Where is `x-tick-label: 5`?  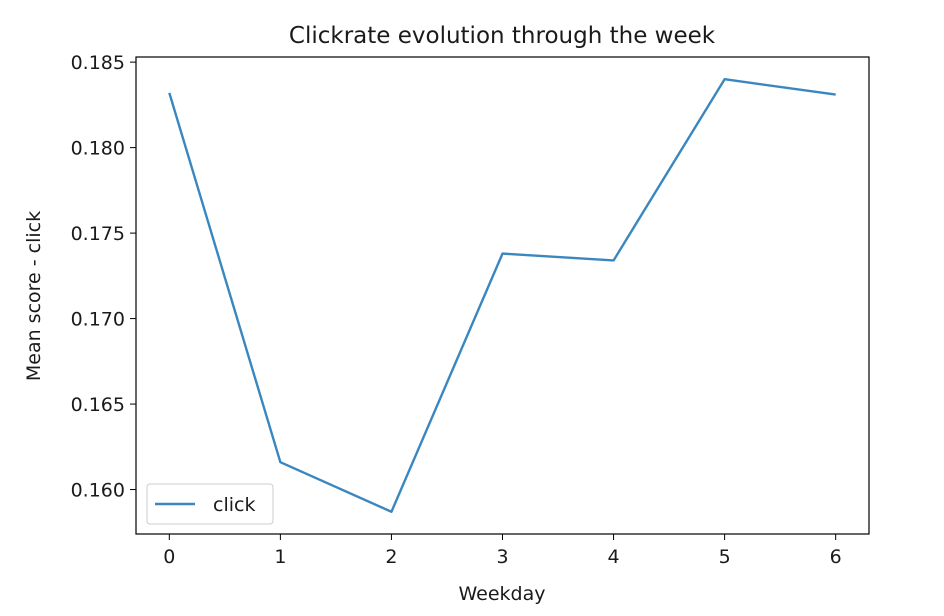 x-tick-label: 5 is located at coordinates (725, 557).